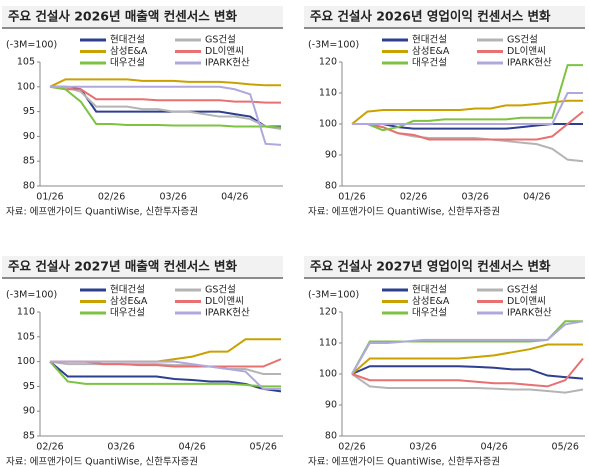 Image resolution: width=589 pixels, height=467 pixels. I want to click on chart-title: 주요 건설사 2026년 영업이익 컨센서스 변화, so click(430, 16).